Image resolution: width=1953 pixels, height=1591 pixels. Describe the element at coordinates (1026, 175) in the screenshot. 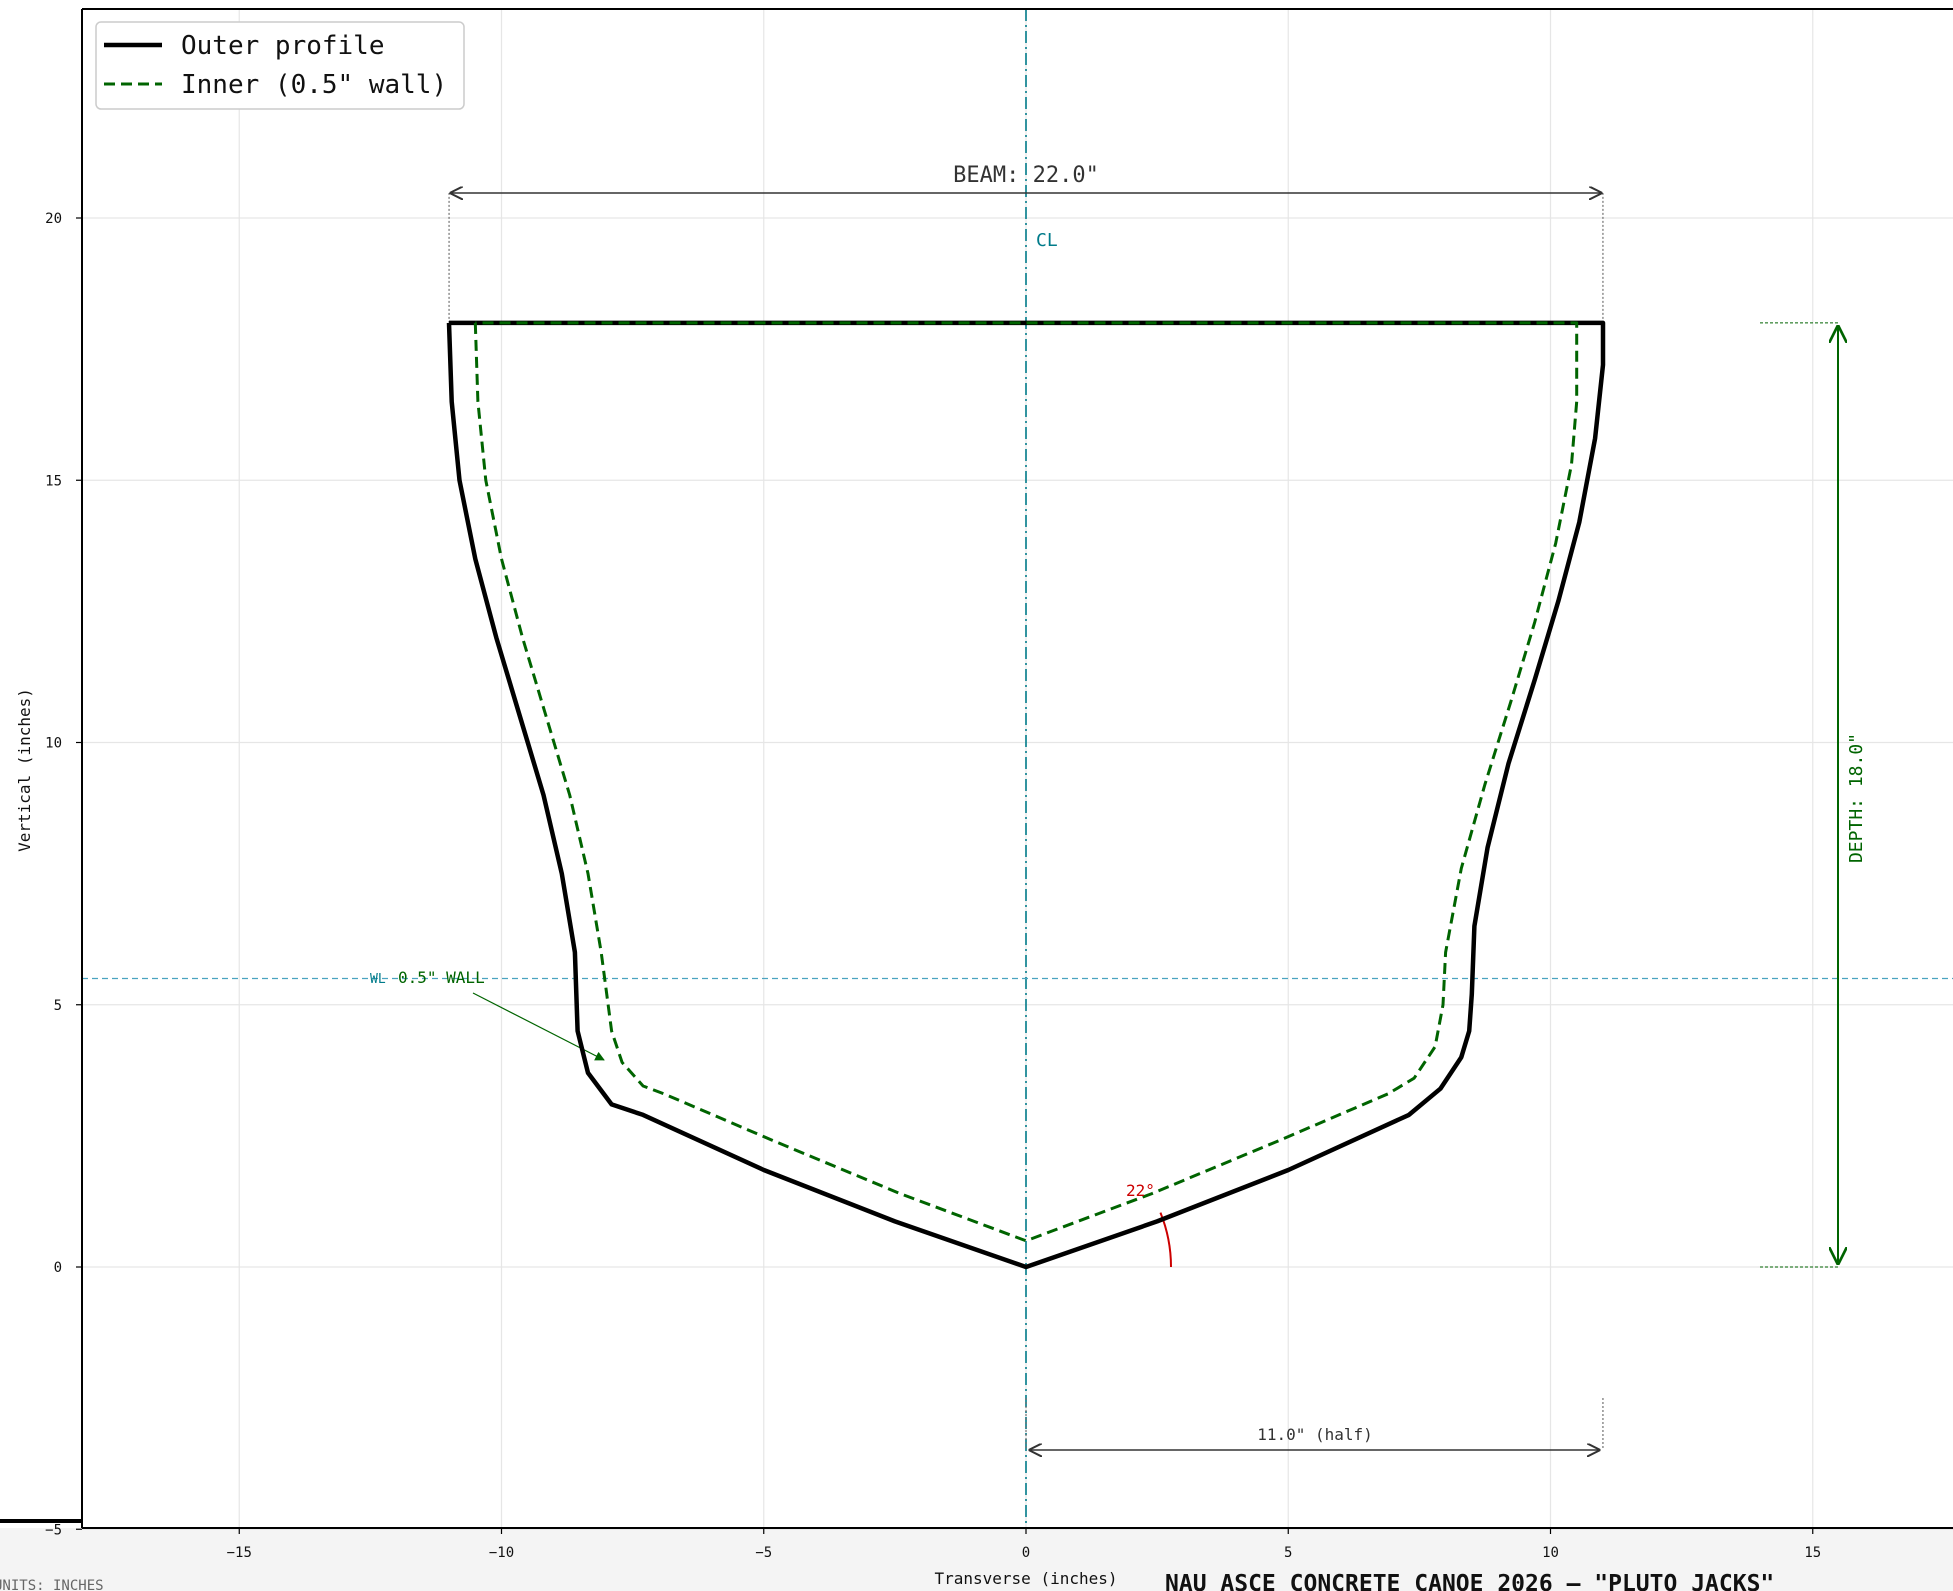

I see `beam-label: BEAM: 22.0"` at that location.